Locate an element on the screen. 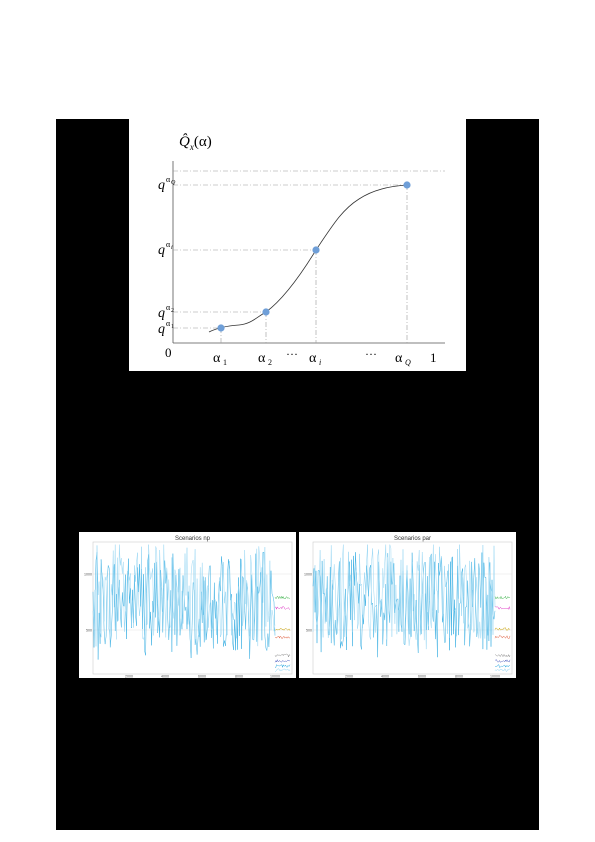  quantile-diagram: Q̂x(α) q is located at coordinates (301, 250).